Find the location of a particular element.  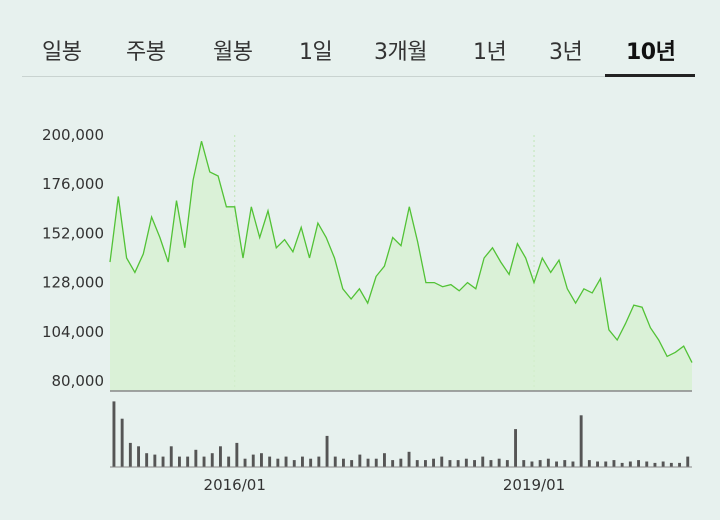

y-tick-label: 200,000 is located at coordinates (73, 135).